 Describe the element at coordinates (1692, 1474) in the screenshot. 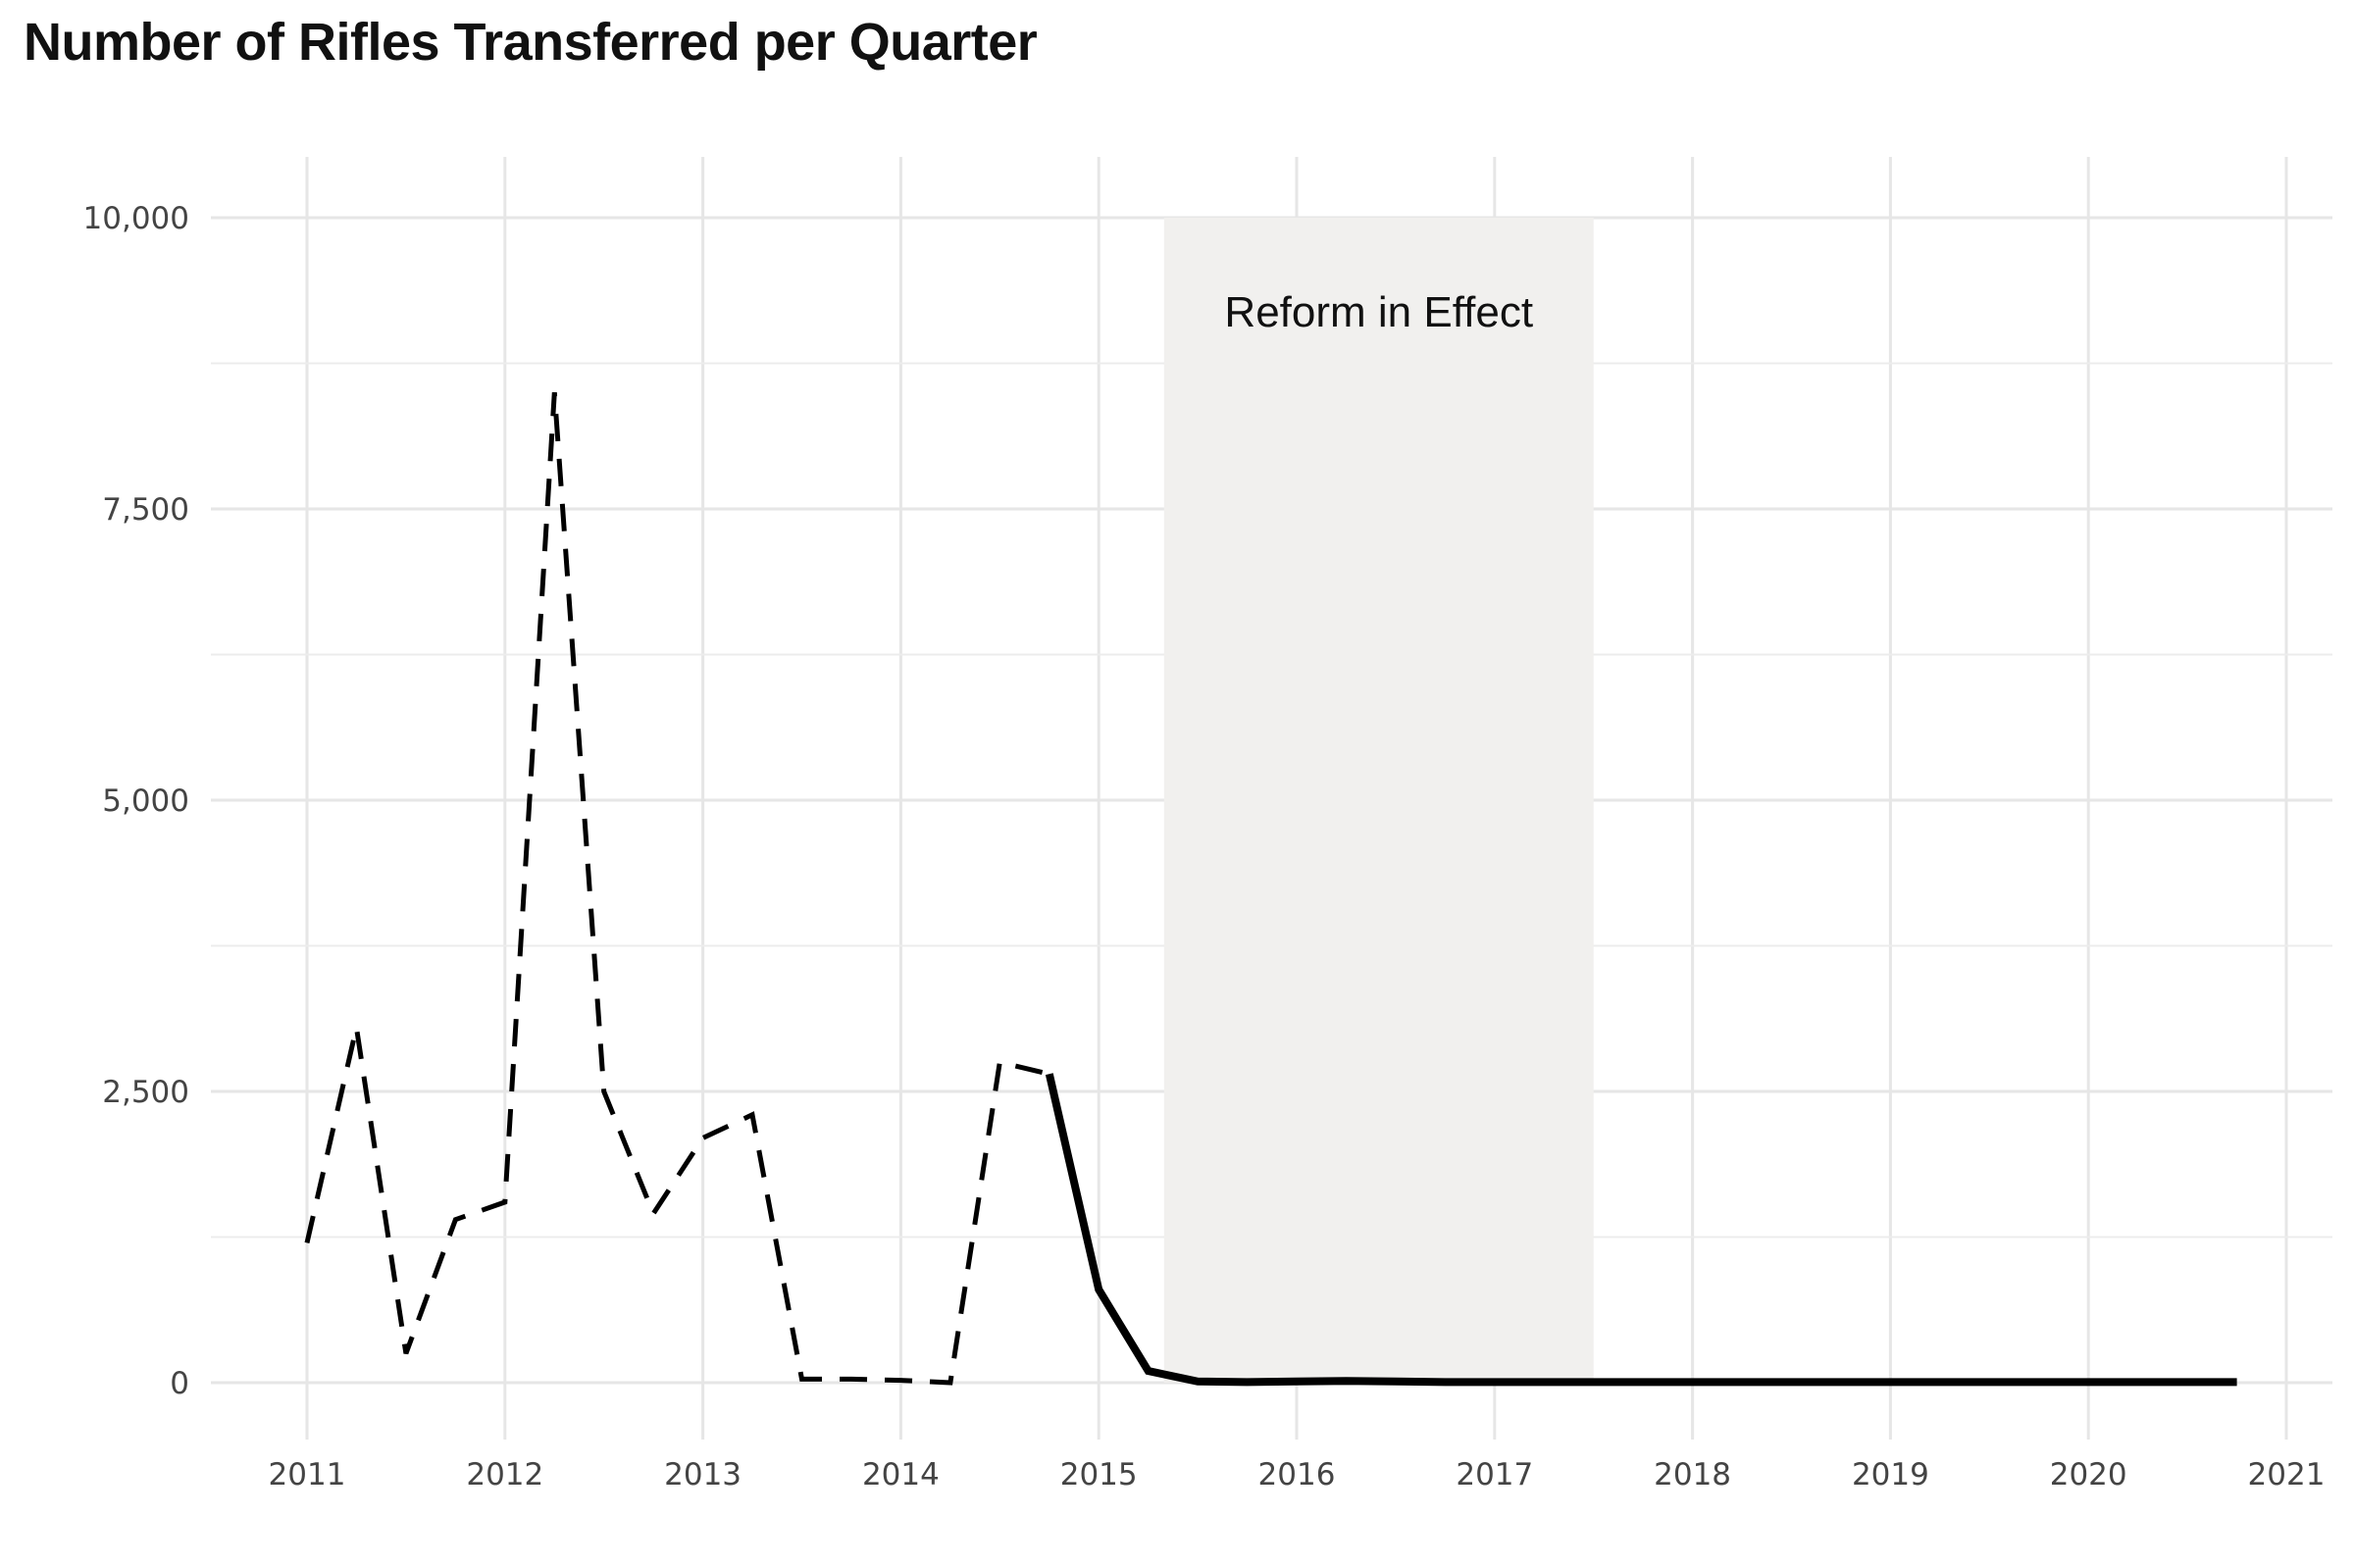

I see `x-tick-label: 2018` at that location.